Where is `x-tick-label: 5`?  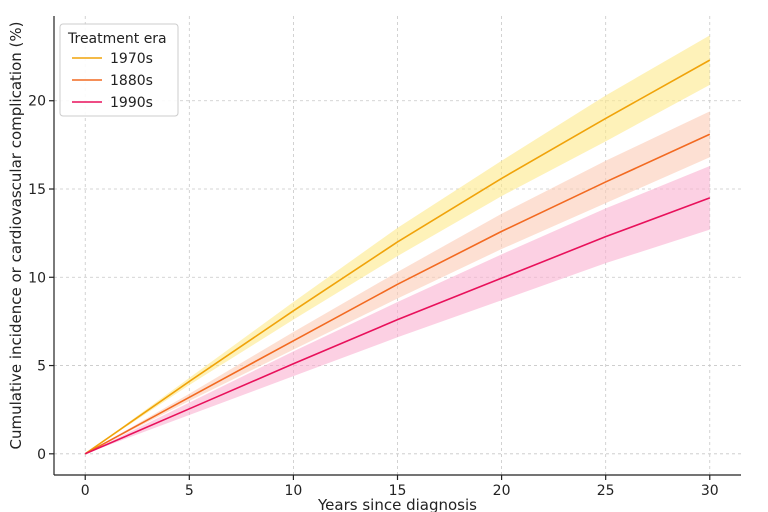
x-tick-label: 5 is located at coordinates (189, 491).